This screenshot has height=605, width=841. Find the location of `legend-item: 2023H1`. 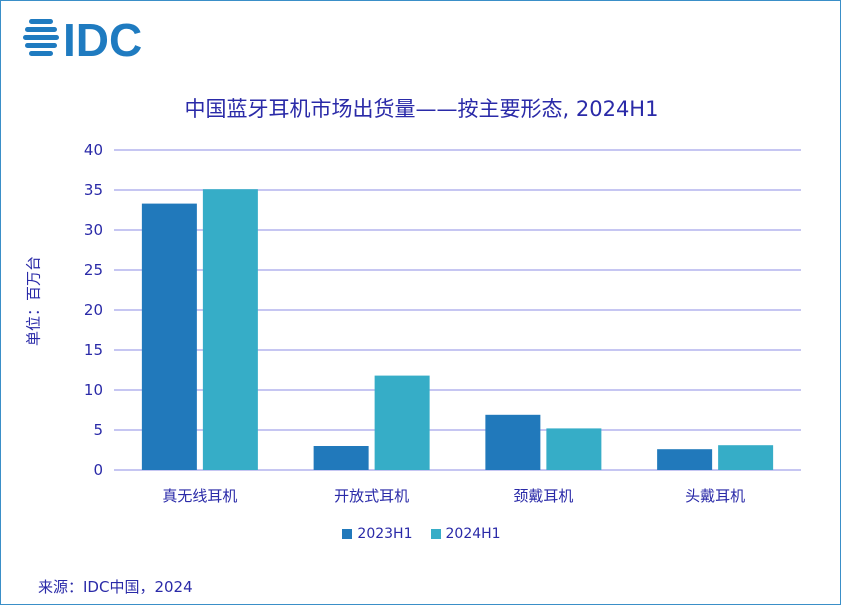

legend-item: 2023H1 is located at coordinates (377, 534).